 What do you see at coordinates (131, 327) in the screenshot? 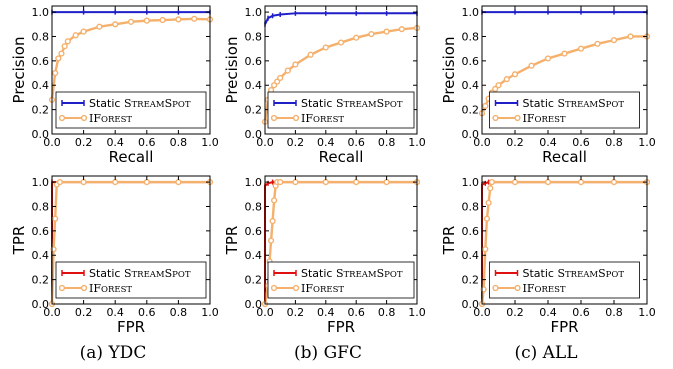
I see `roc-ydc-xlabel: FPR` at bounding box center [131, 327].